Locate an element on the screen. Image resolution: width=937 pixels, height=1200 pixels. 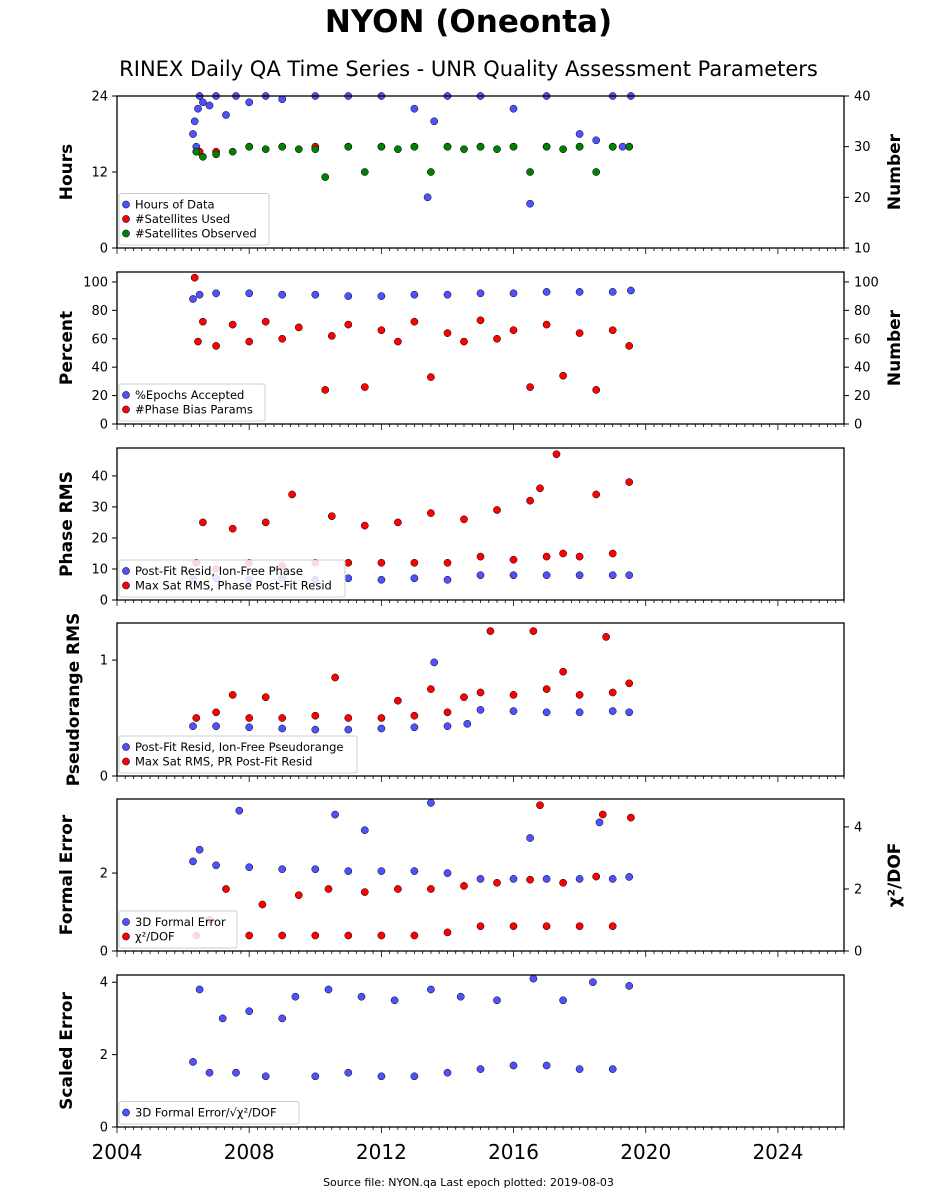
legend-label: #Satellites Observed is located at coordinates (196, 234).